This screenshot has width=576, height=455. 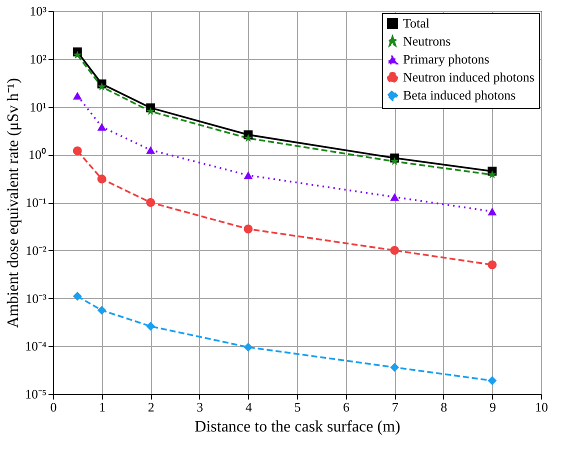 What do you see at coordinates (444, 407) in the screenshot?
I see `x-tick-label: 8` at bounding box center [444, 407].